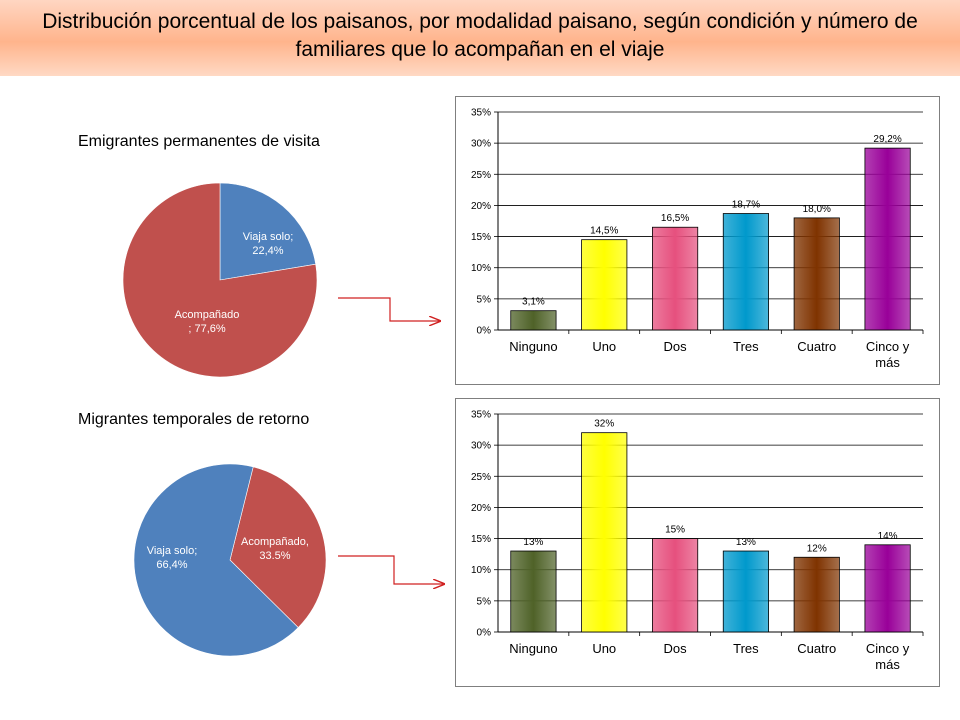  I want to click on pie-permanent-slice-label-0: Viaja solo; 22,4%, so click(268, 244).